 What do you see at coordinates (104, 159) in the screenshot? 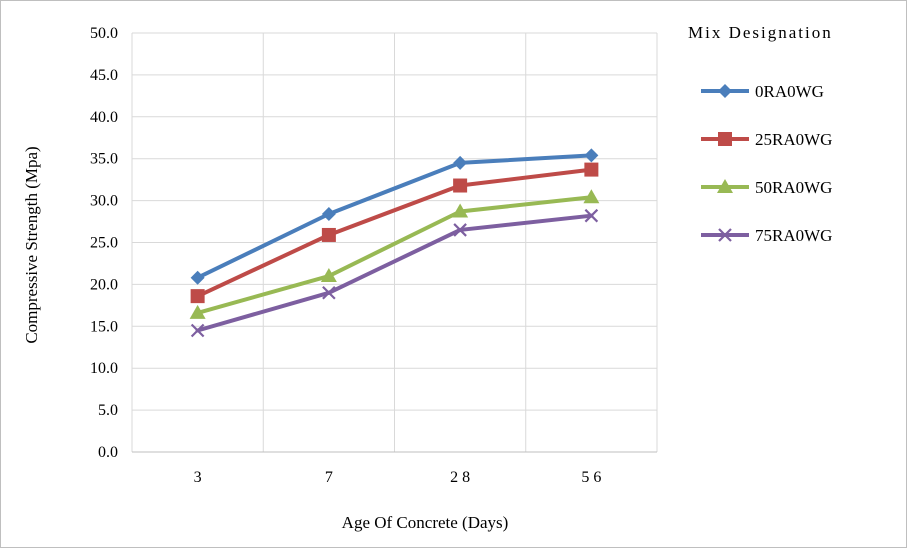
I see `y-tick-label: 35.0` at bounding box center [104, 159].